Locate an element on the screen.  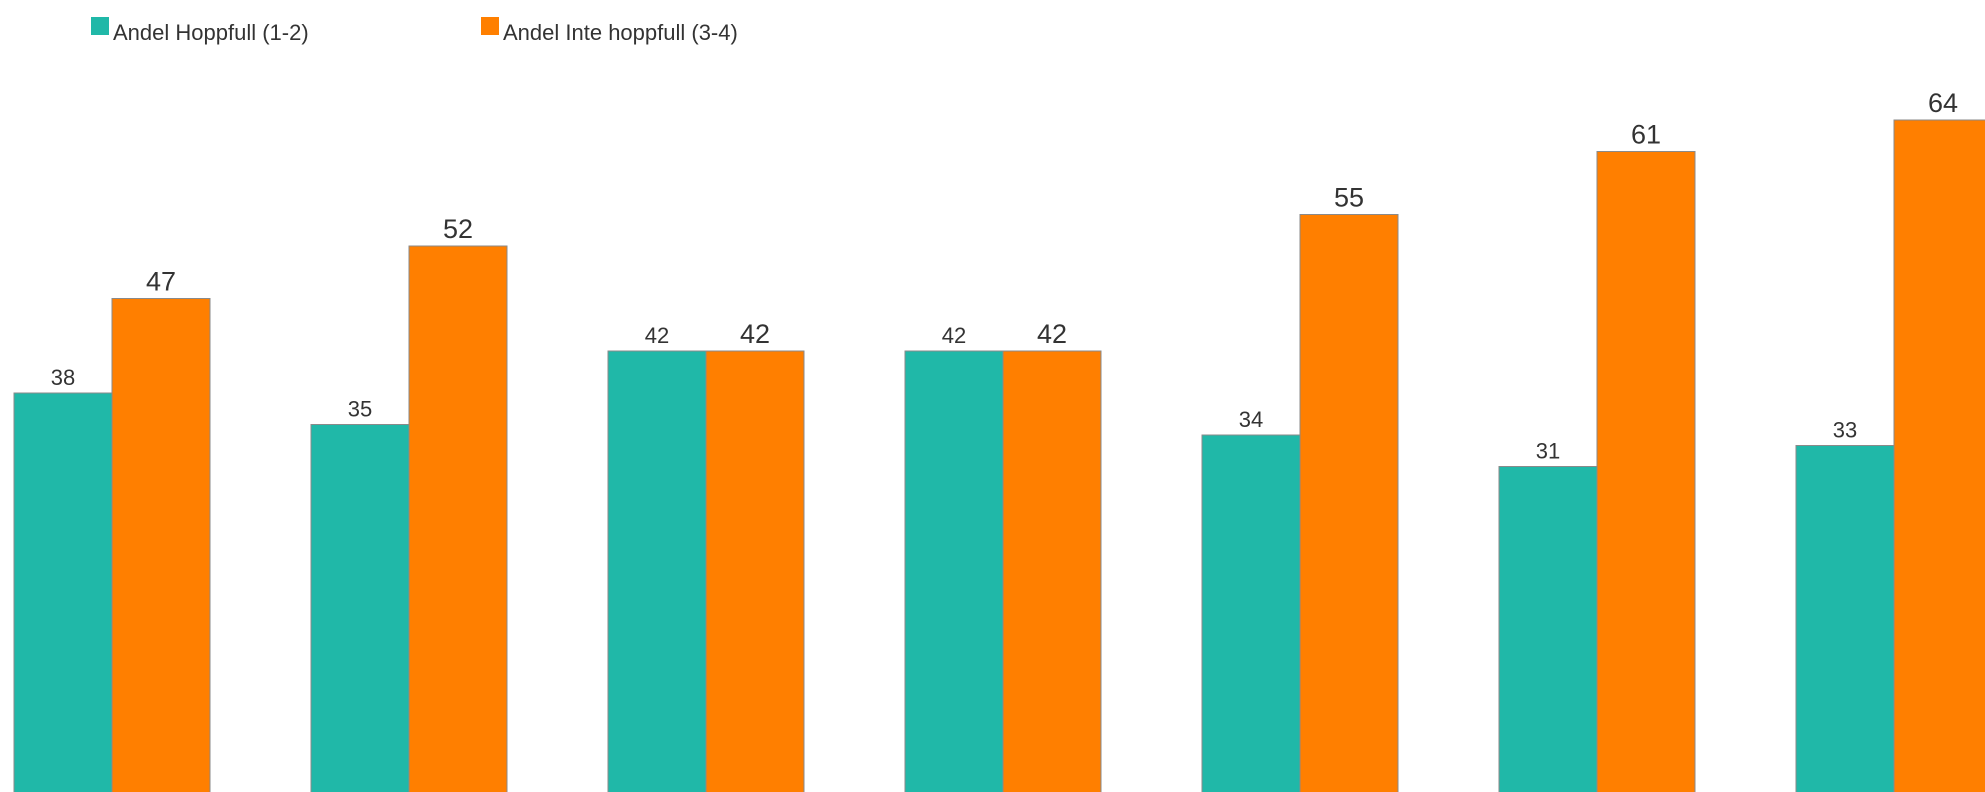
data-label-hoppfull-2: 35 is located at coordinates (360, 409).